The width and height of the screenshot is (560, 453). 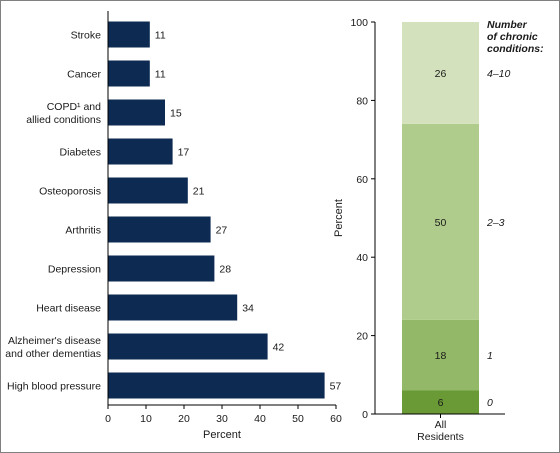 I want to click on right-y-tick-label-100: 100, so click(x=359, y=23).